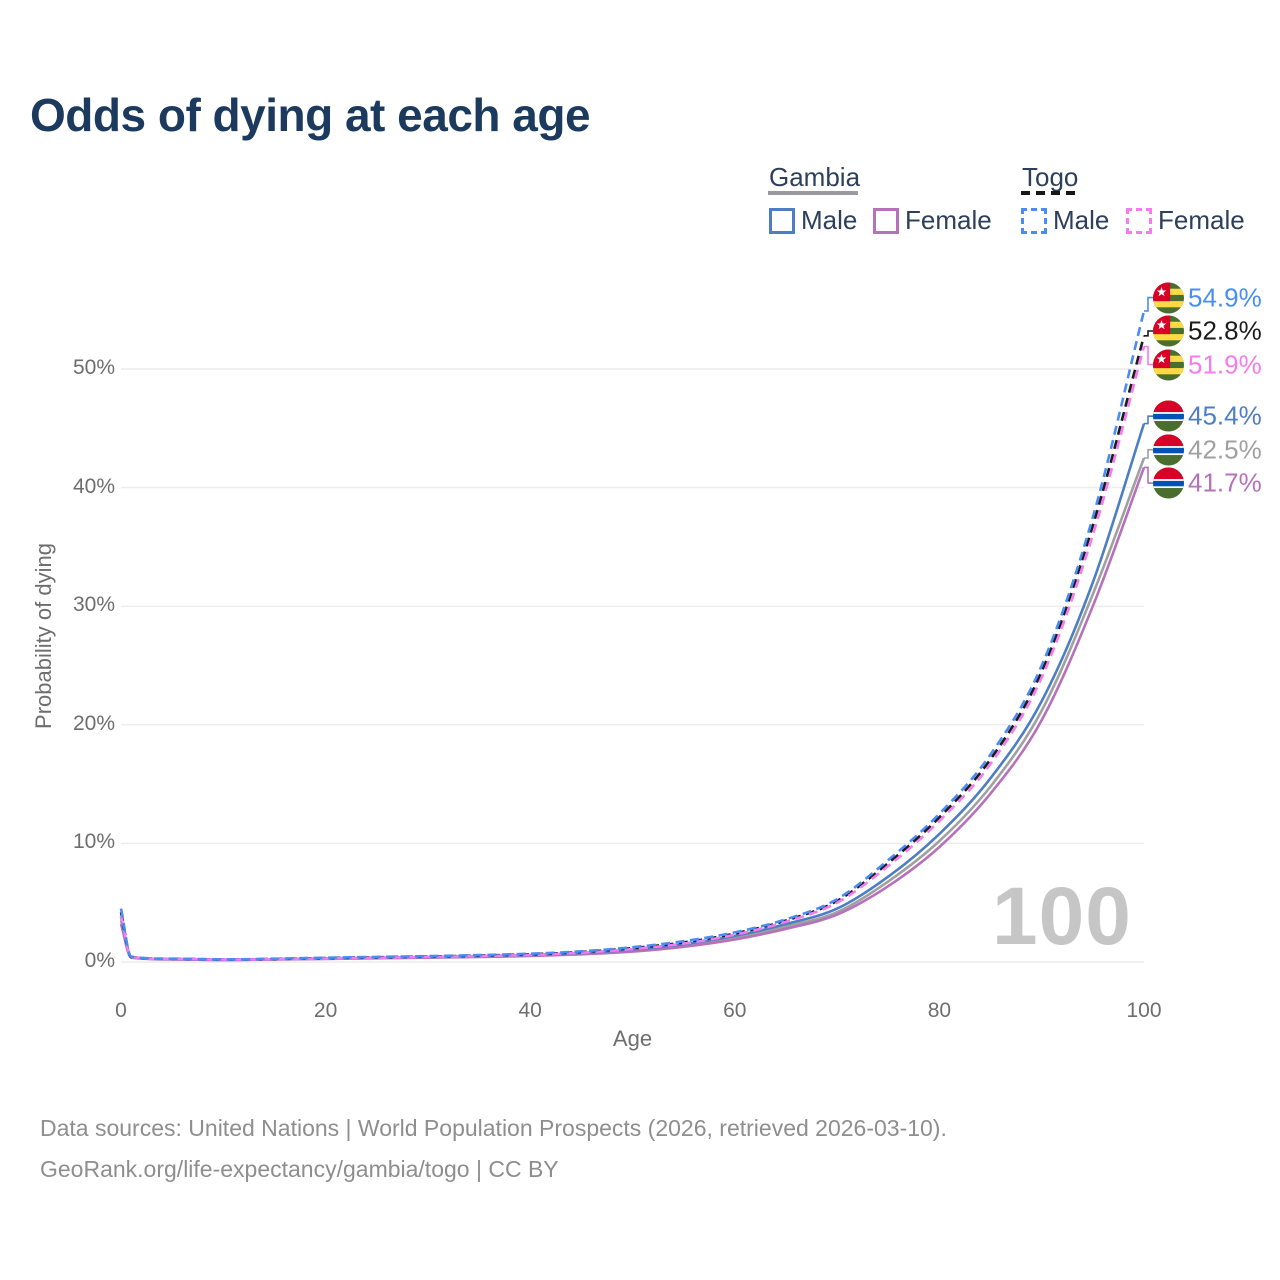  I want to click on end-label-value: 52.8%, so click(1225, 330).